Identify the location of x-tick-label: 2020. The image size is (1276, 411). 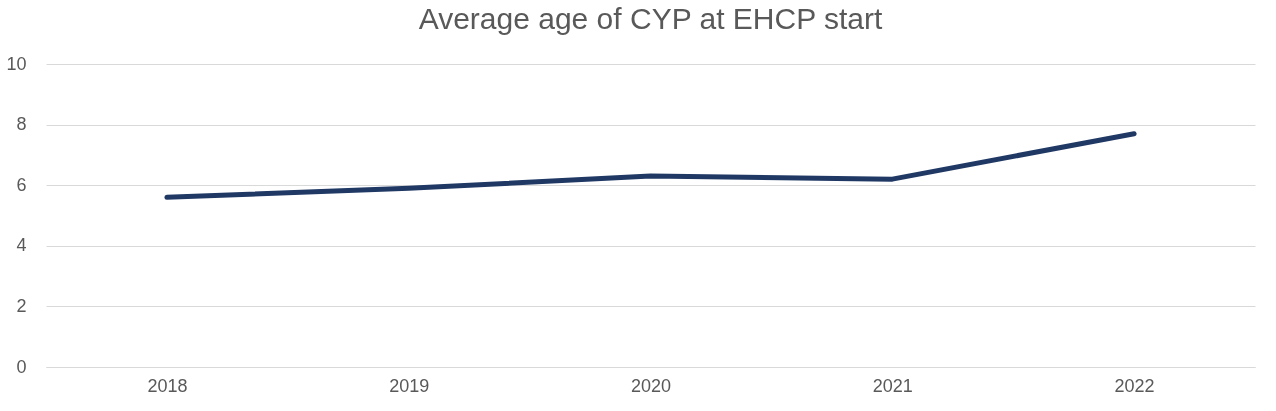
(651, 385).